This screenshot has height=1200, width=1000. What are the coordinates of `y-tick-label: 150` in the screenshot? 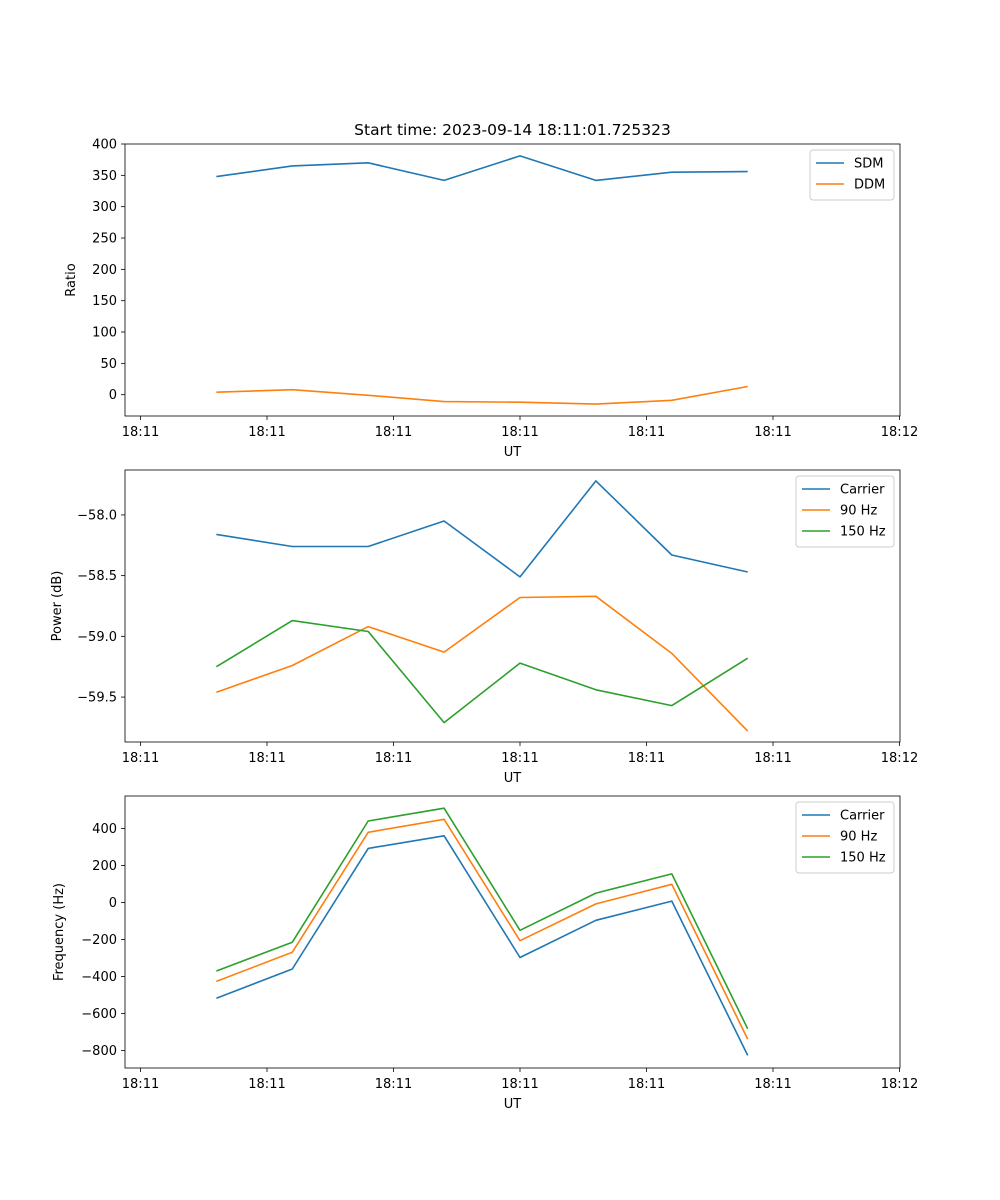 It's located at (104, 301).